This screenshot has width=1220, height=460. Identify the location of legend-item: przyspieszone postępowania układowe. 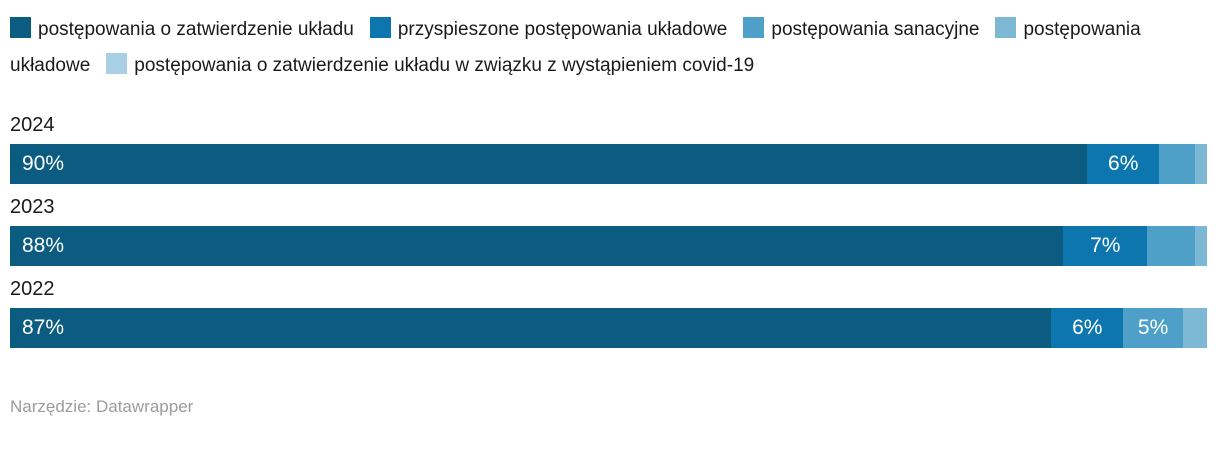
(548, 28).